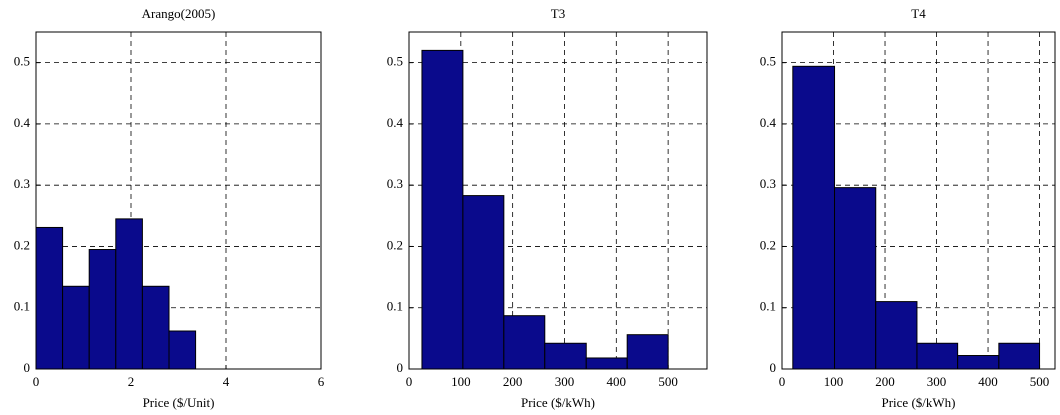  What do you see at coordinates (179, 402) in the screenshot?
I see `x-axis-label: Price ($/Unit)` at bounding box center [179, 402].